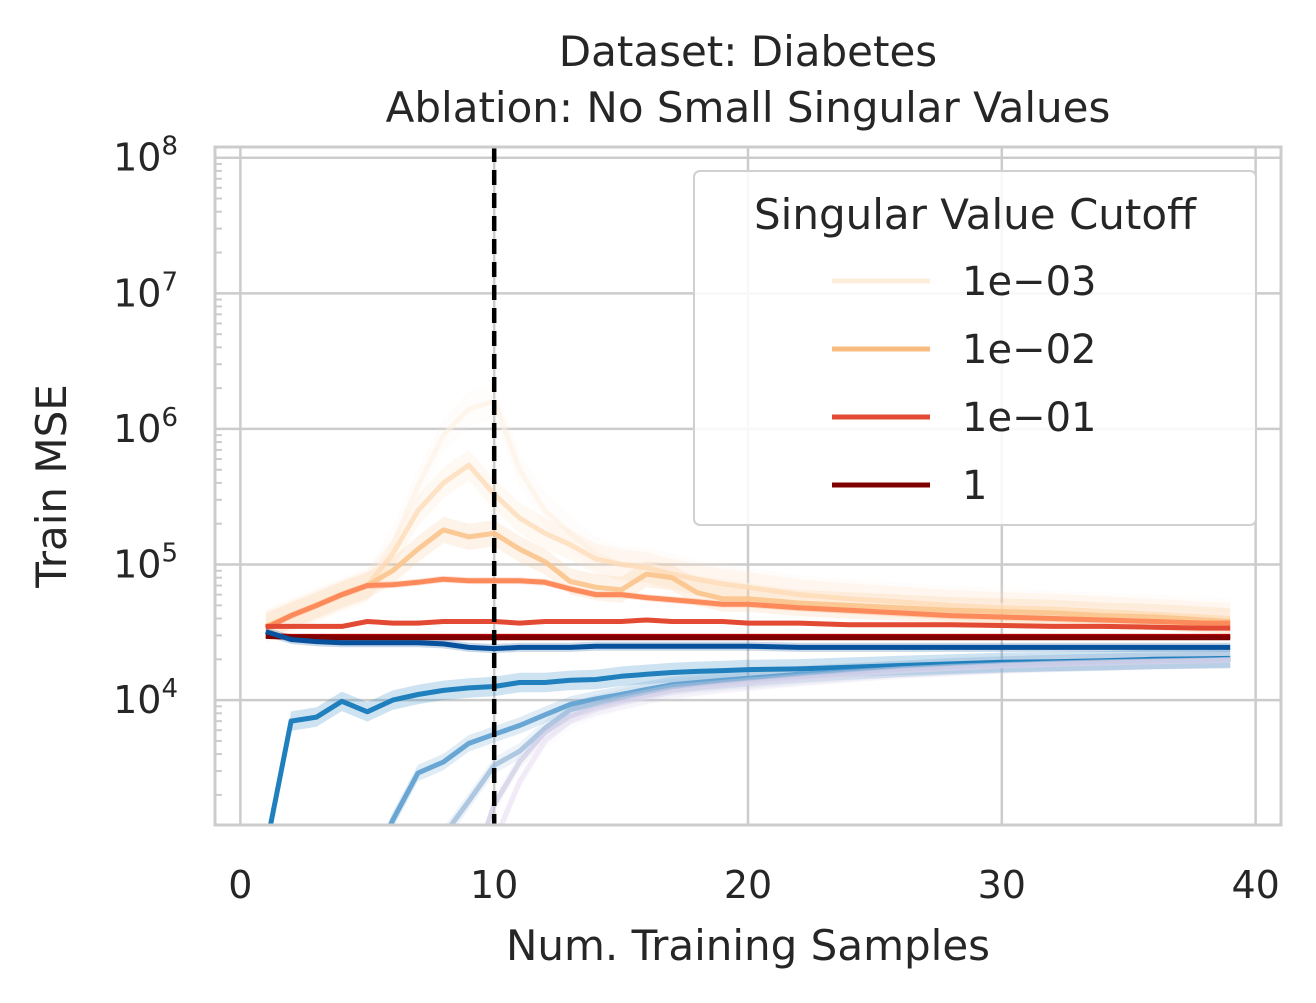 This screenshot has width=1316, height=1003. Describe the element at coordinates (494, 885) in the screenshot. I see `x-tick-label: 10` at that location.